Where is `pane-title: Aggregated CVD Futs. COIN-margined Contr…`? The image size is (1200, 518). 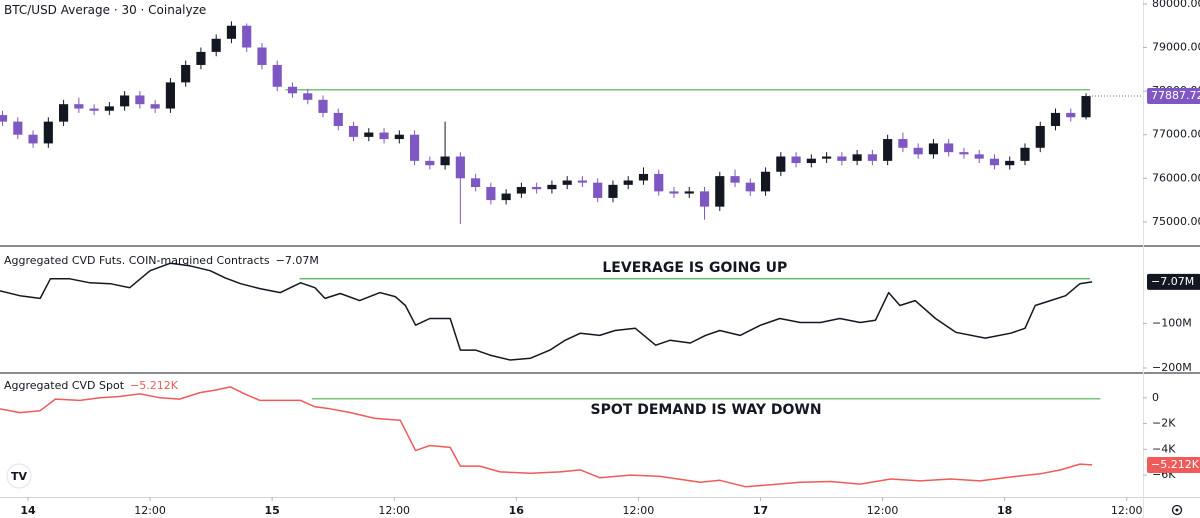 pane-title: Aggregated CVD Futs. COIN-margined Contr… is located at coordinates (161, 260).